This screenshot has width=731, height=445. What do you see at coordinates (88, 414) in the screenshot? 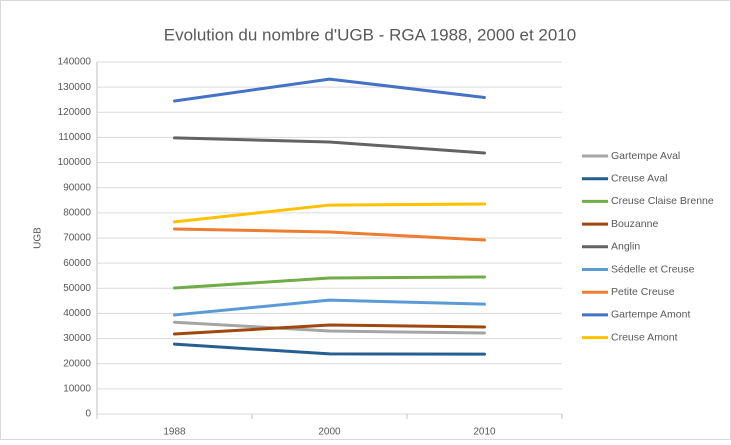
I see `y-tick-label: 0` at bounding box center [88, 414].